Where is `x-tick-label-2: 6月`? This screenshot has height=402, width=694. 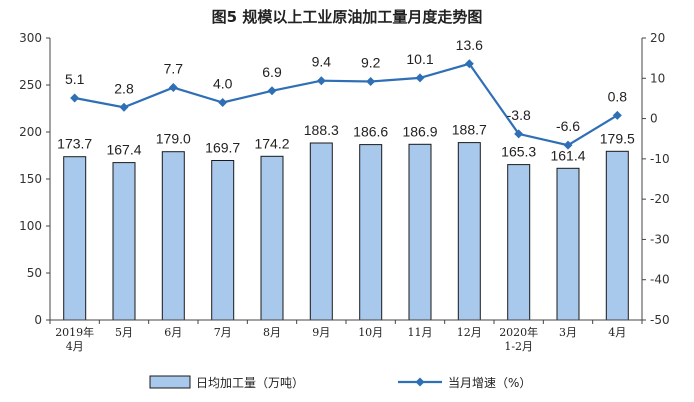 x-tick-label-2: 6月 is located at coordinates (173, 332).